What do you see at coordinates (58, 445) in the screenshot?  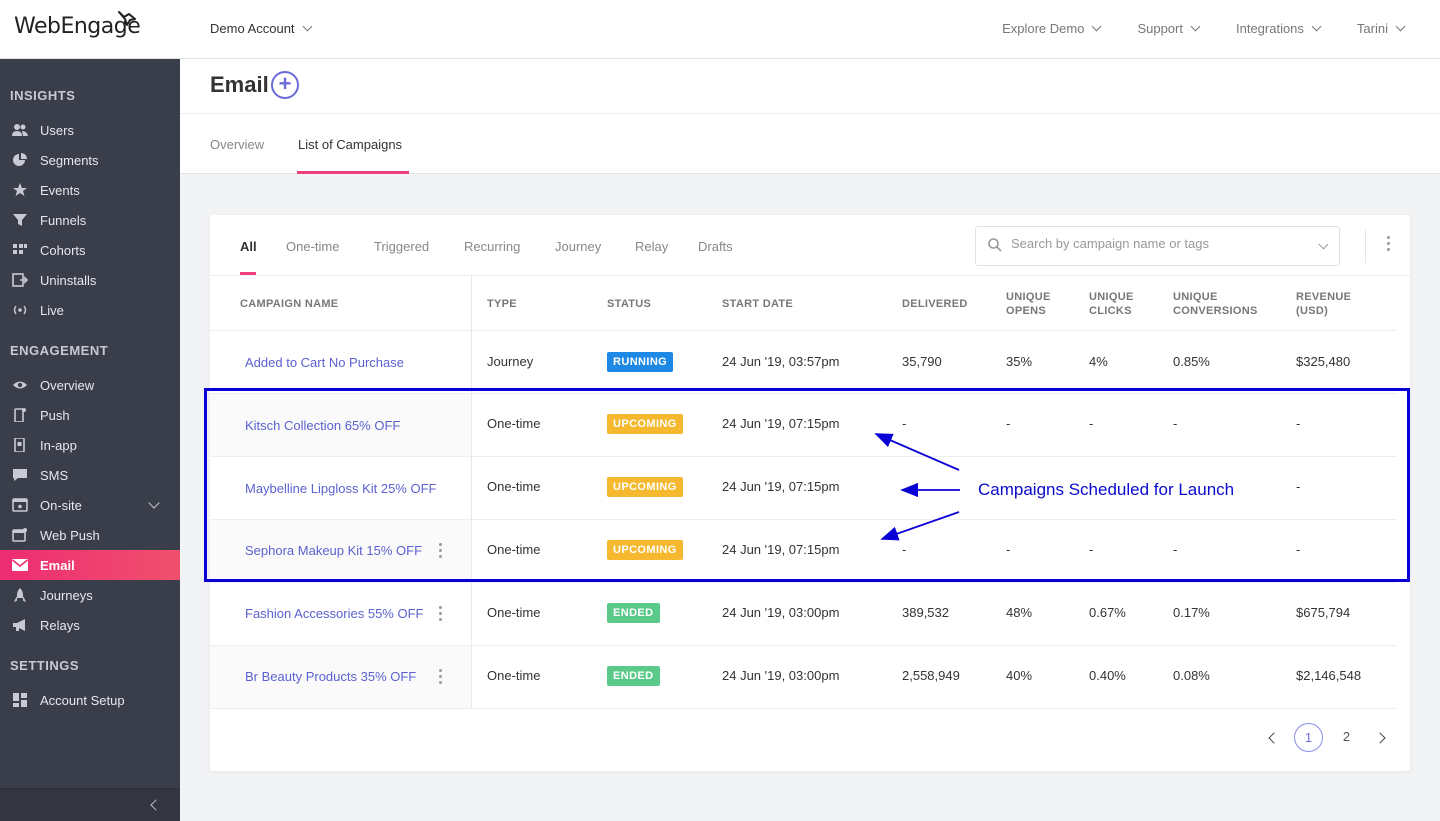 I see `sidebar-item-label: In-app` at bounding box center [58, 445].